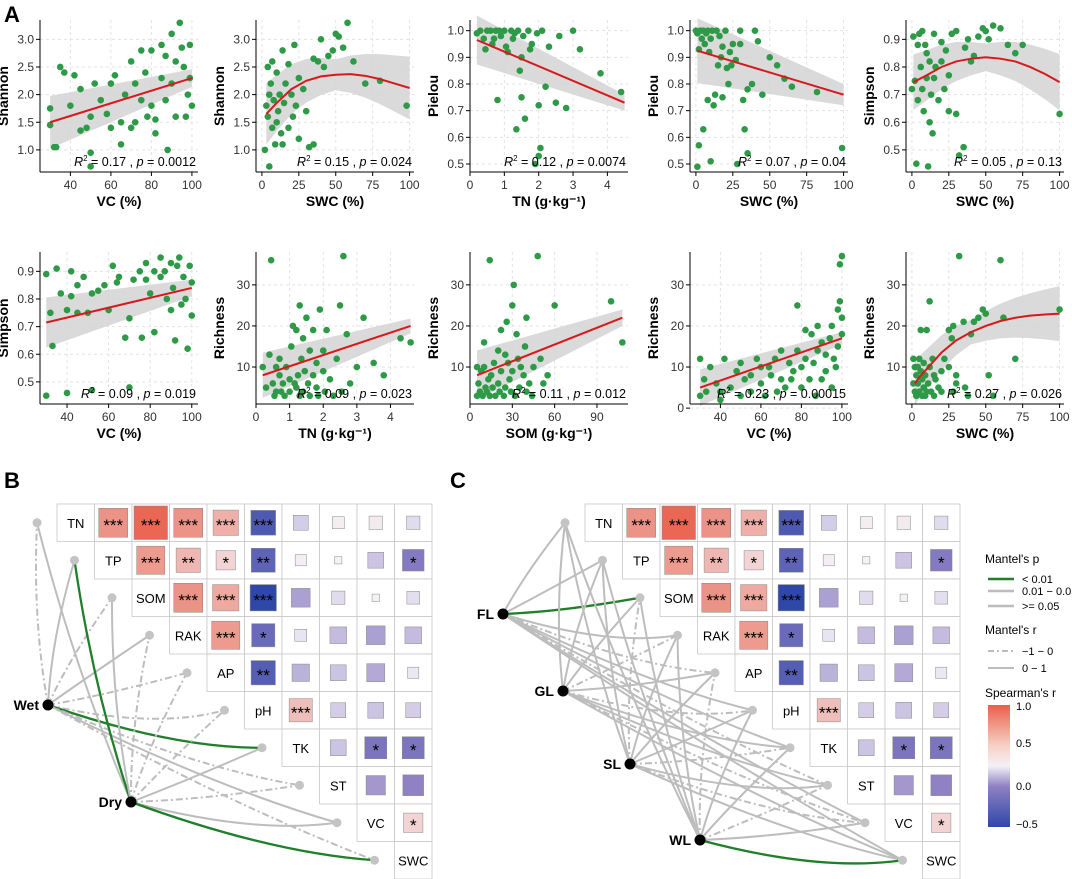  What do you see at coordinates (289, 417) in the screenshot?
I see `x-tick-label: 1` at bounding box center [289, 417].